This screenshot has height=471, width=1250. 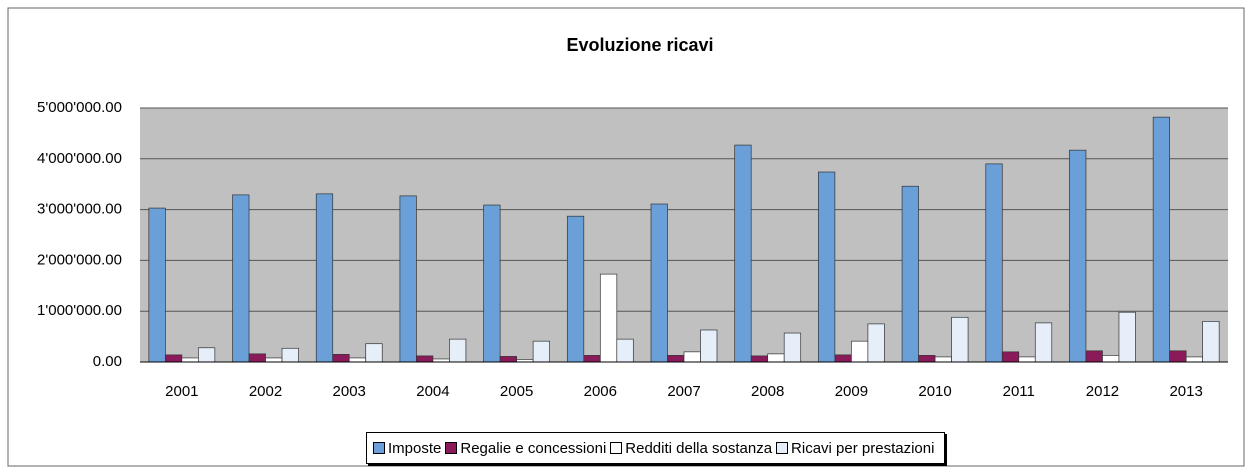 I want to click on legend-item: Ricavi per prestazioni, so click(x=855, y=448).